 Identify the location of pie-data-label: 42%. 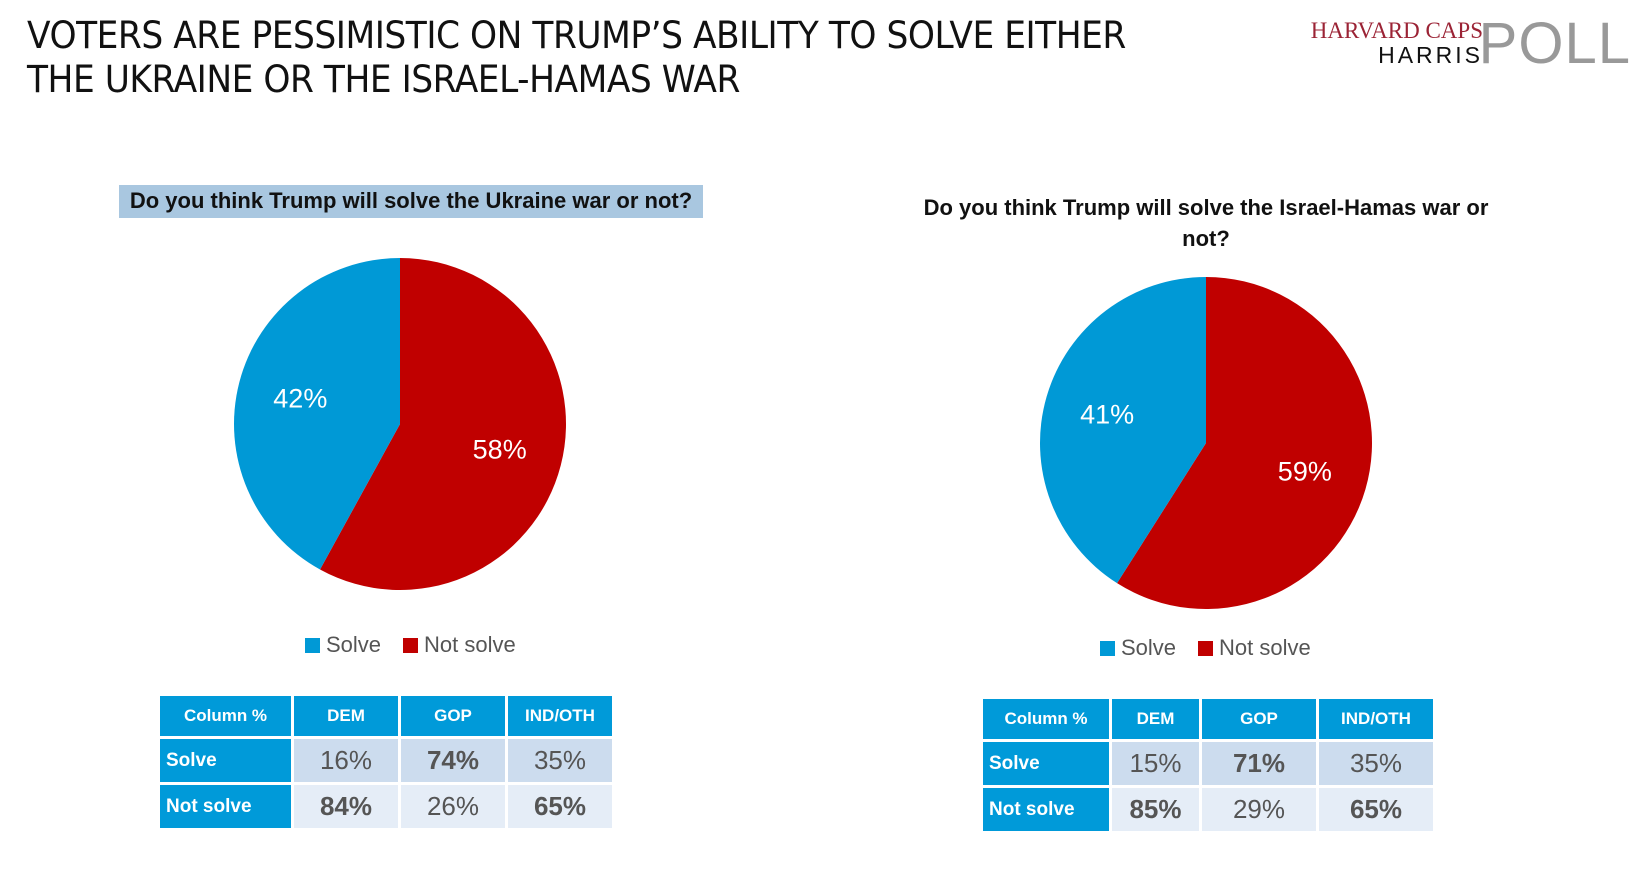
(300, 398).